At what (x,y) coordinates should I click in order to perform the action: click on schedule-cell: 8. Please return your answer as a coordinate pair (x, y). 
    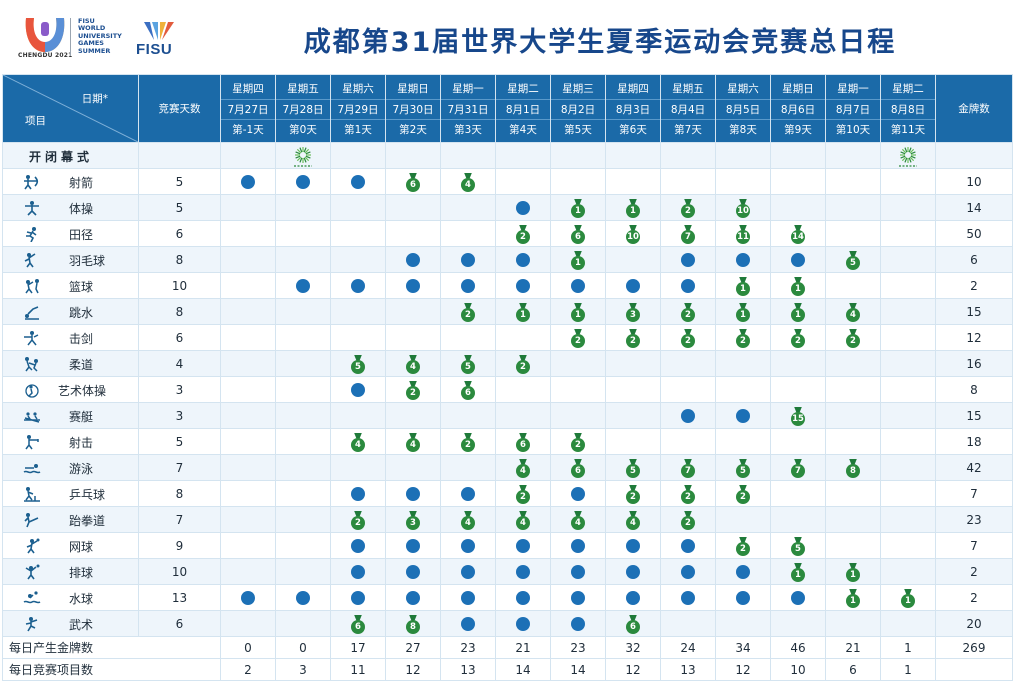
    Looking at the image, I should click on (853, 467).